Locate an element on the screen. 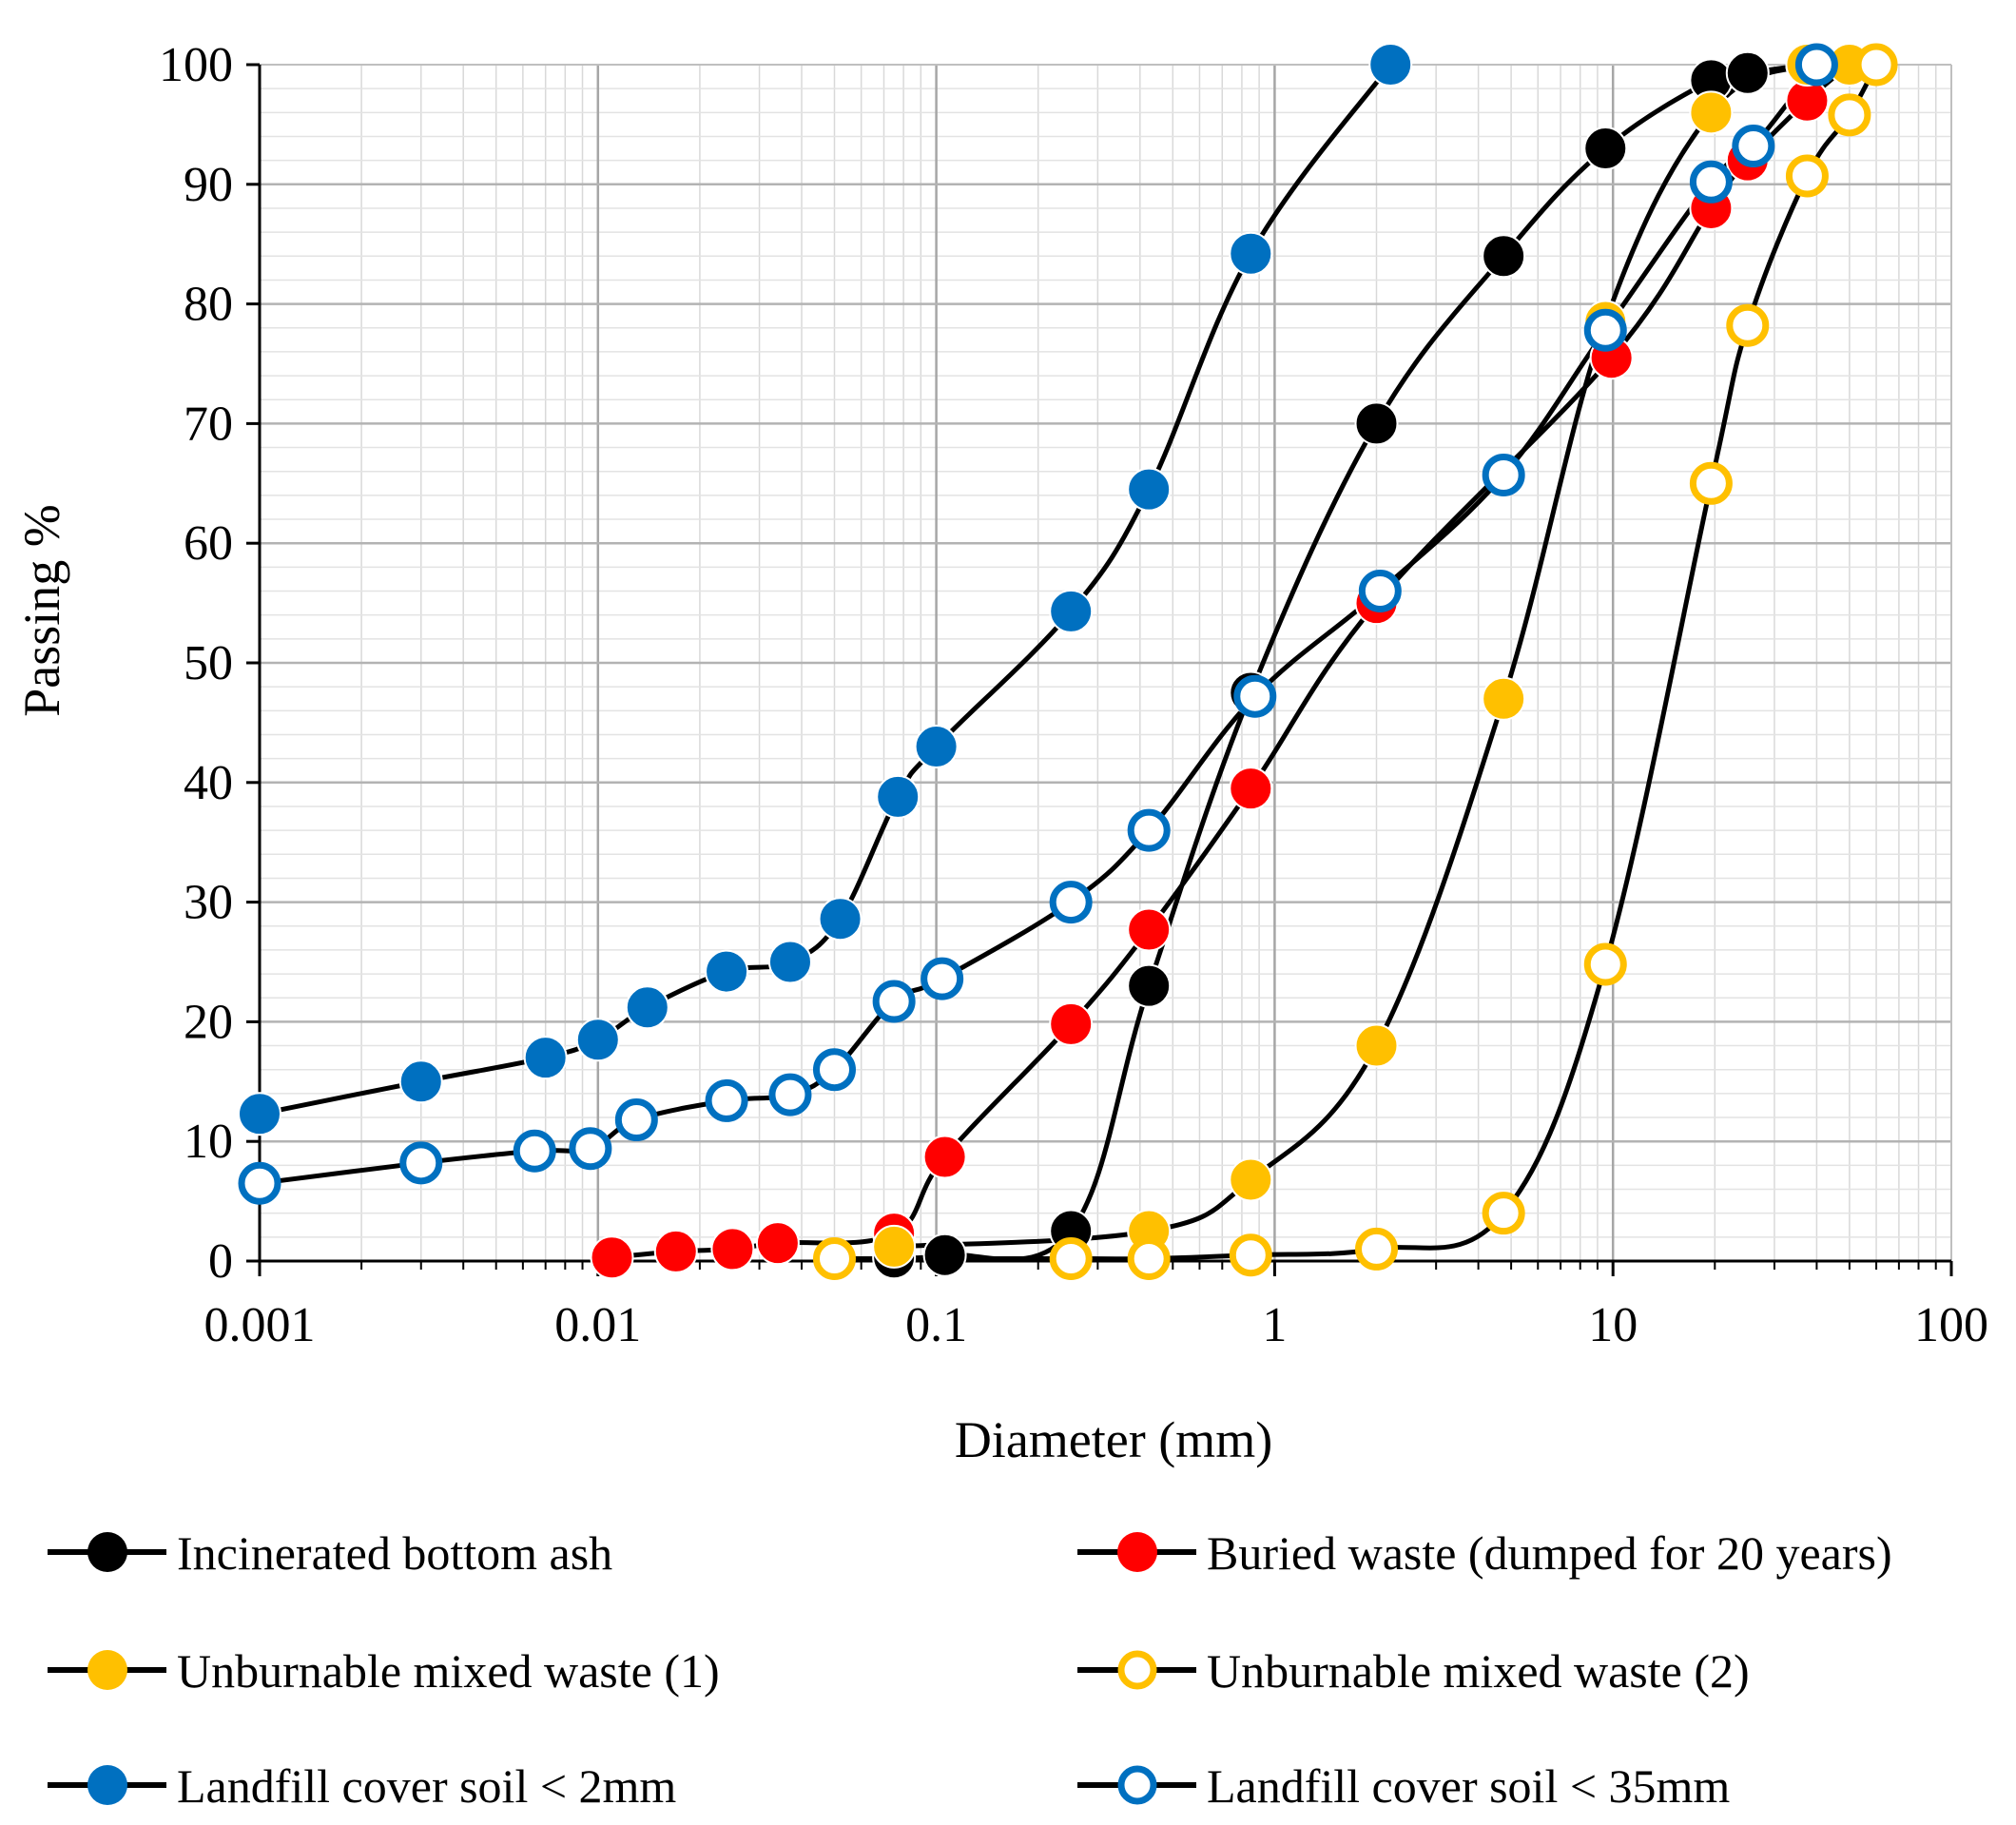 The height and width of the screenshot is (1825, 2016). y-tick-label: 90 is located at coordinates (208, 185).